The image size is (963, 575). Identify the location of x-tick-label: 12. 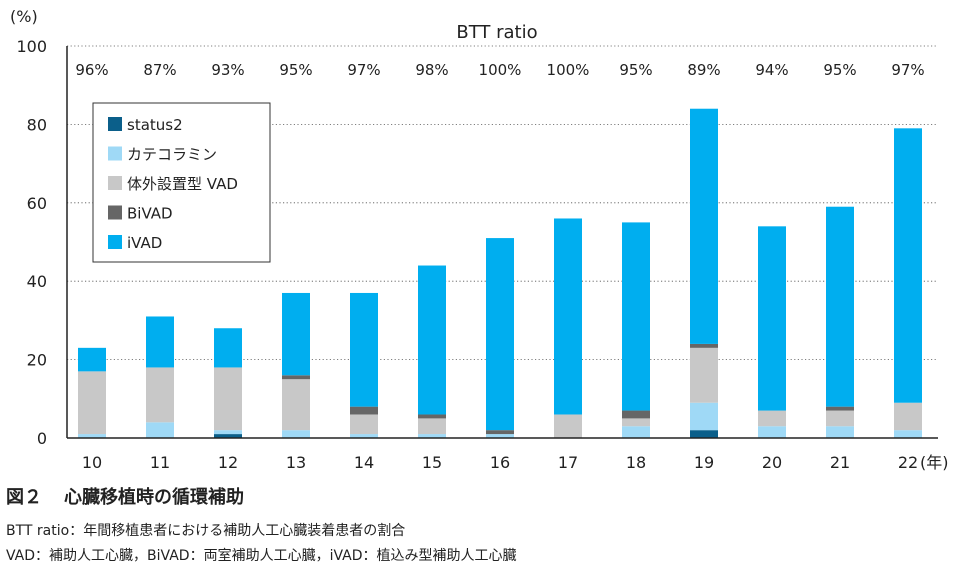
(228, 462).